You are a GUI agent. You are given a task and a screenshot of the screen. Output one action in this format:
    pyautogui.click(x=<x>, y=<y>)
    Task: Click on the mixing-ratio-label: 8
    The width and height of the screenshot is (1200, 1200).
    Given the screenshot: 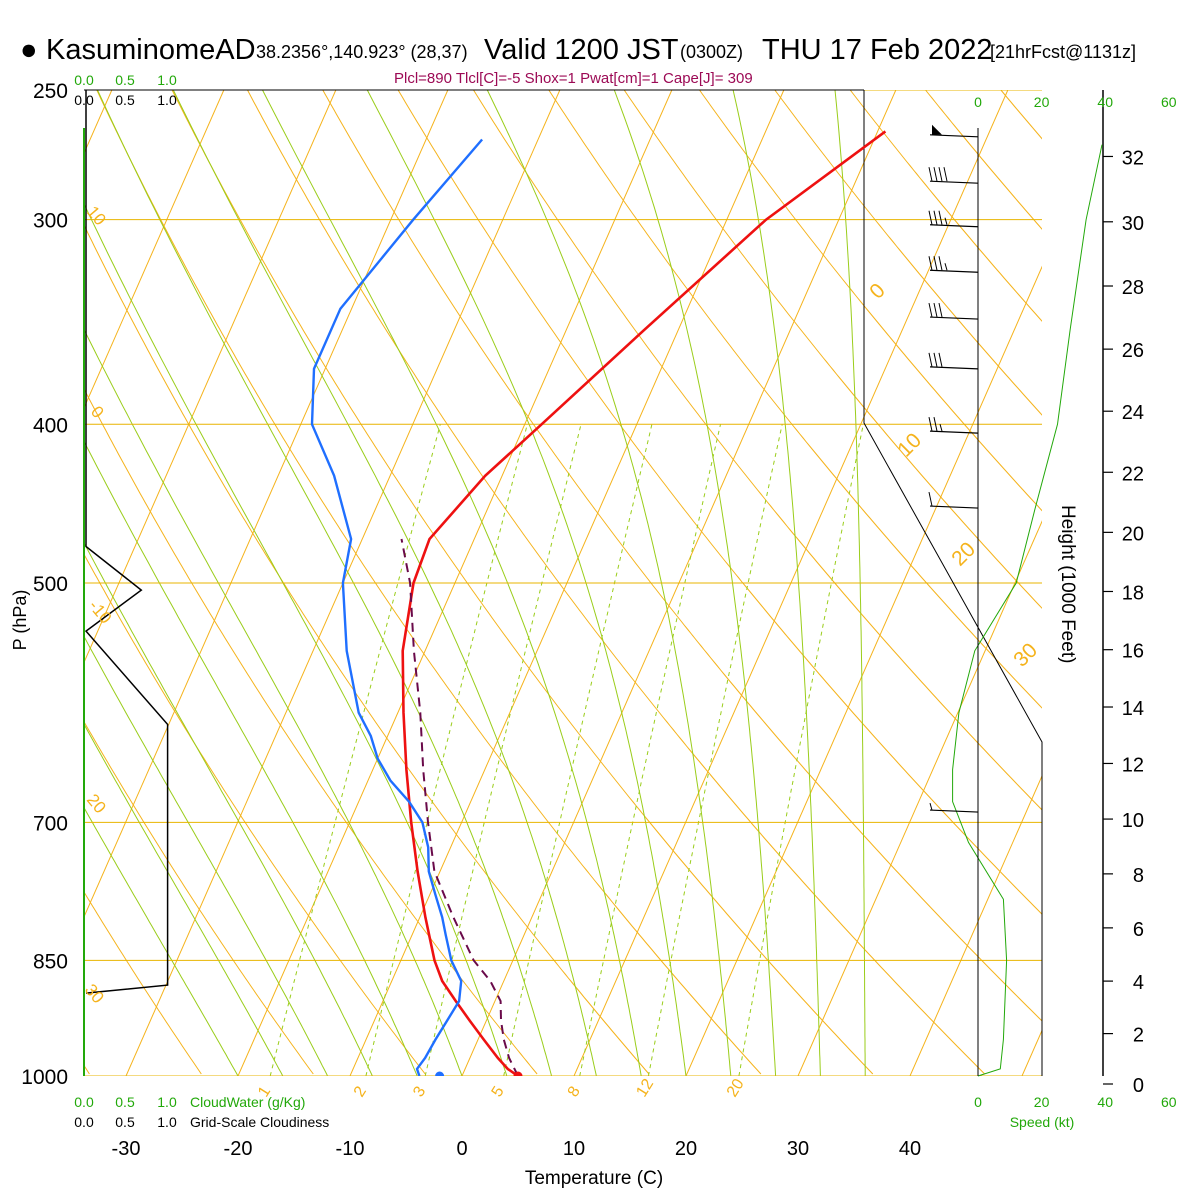 What is the action you would take?
    pyautogui.click(x=574, y=1091)
    